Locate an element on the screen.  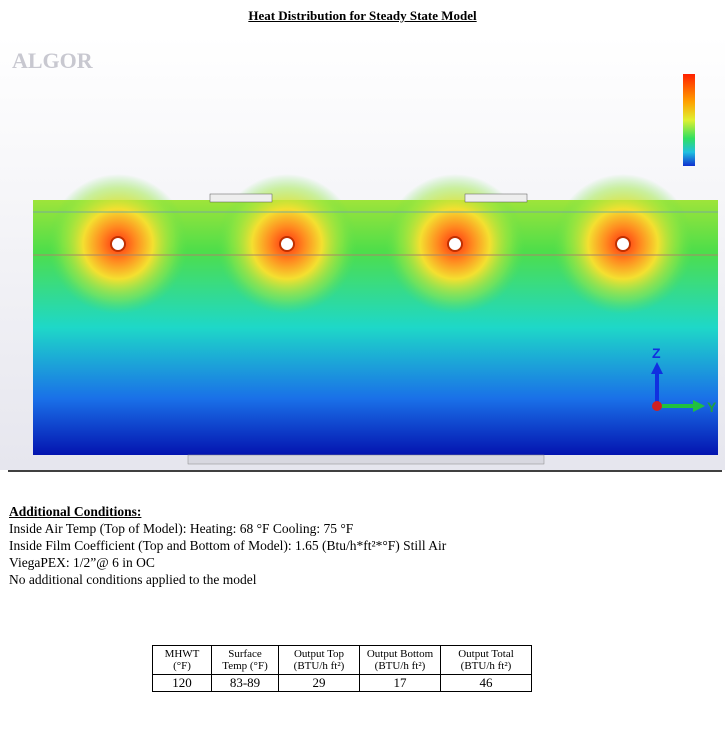
header-cell: Output Top (BTU/h ft²) is located at coordinates (319, 660).